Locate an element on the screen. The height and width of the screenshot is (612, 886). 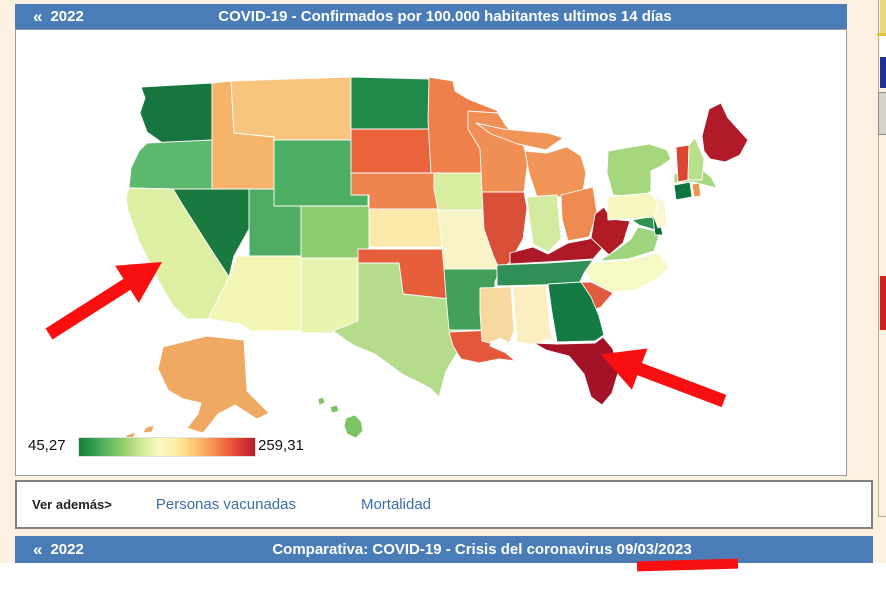
back-to-2022-button-bottom: « 2022 is located at coordinates (58, 549).